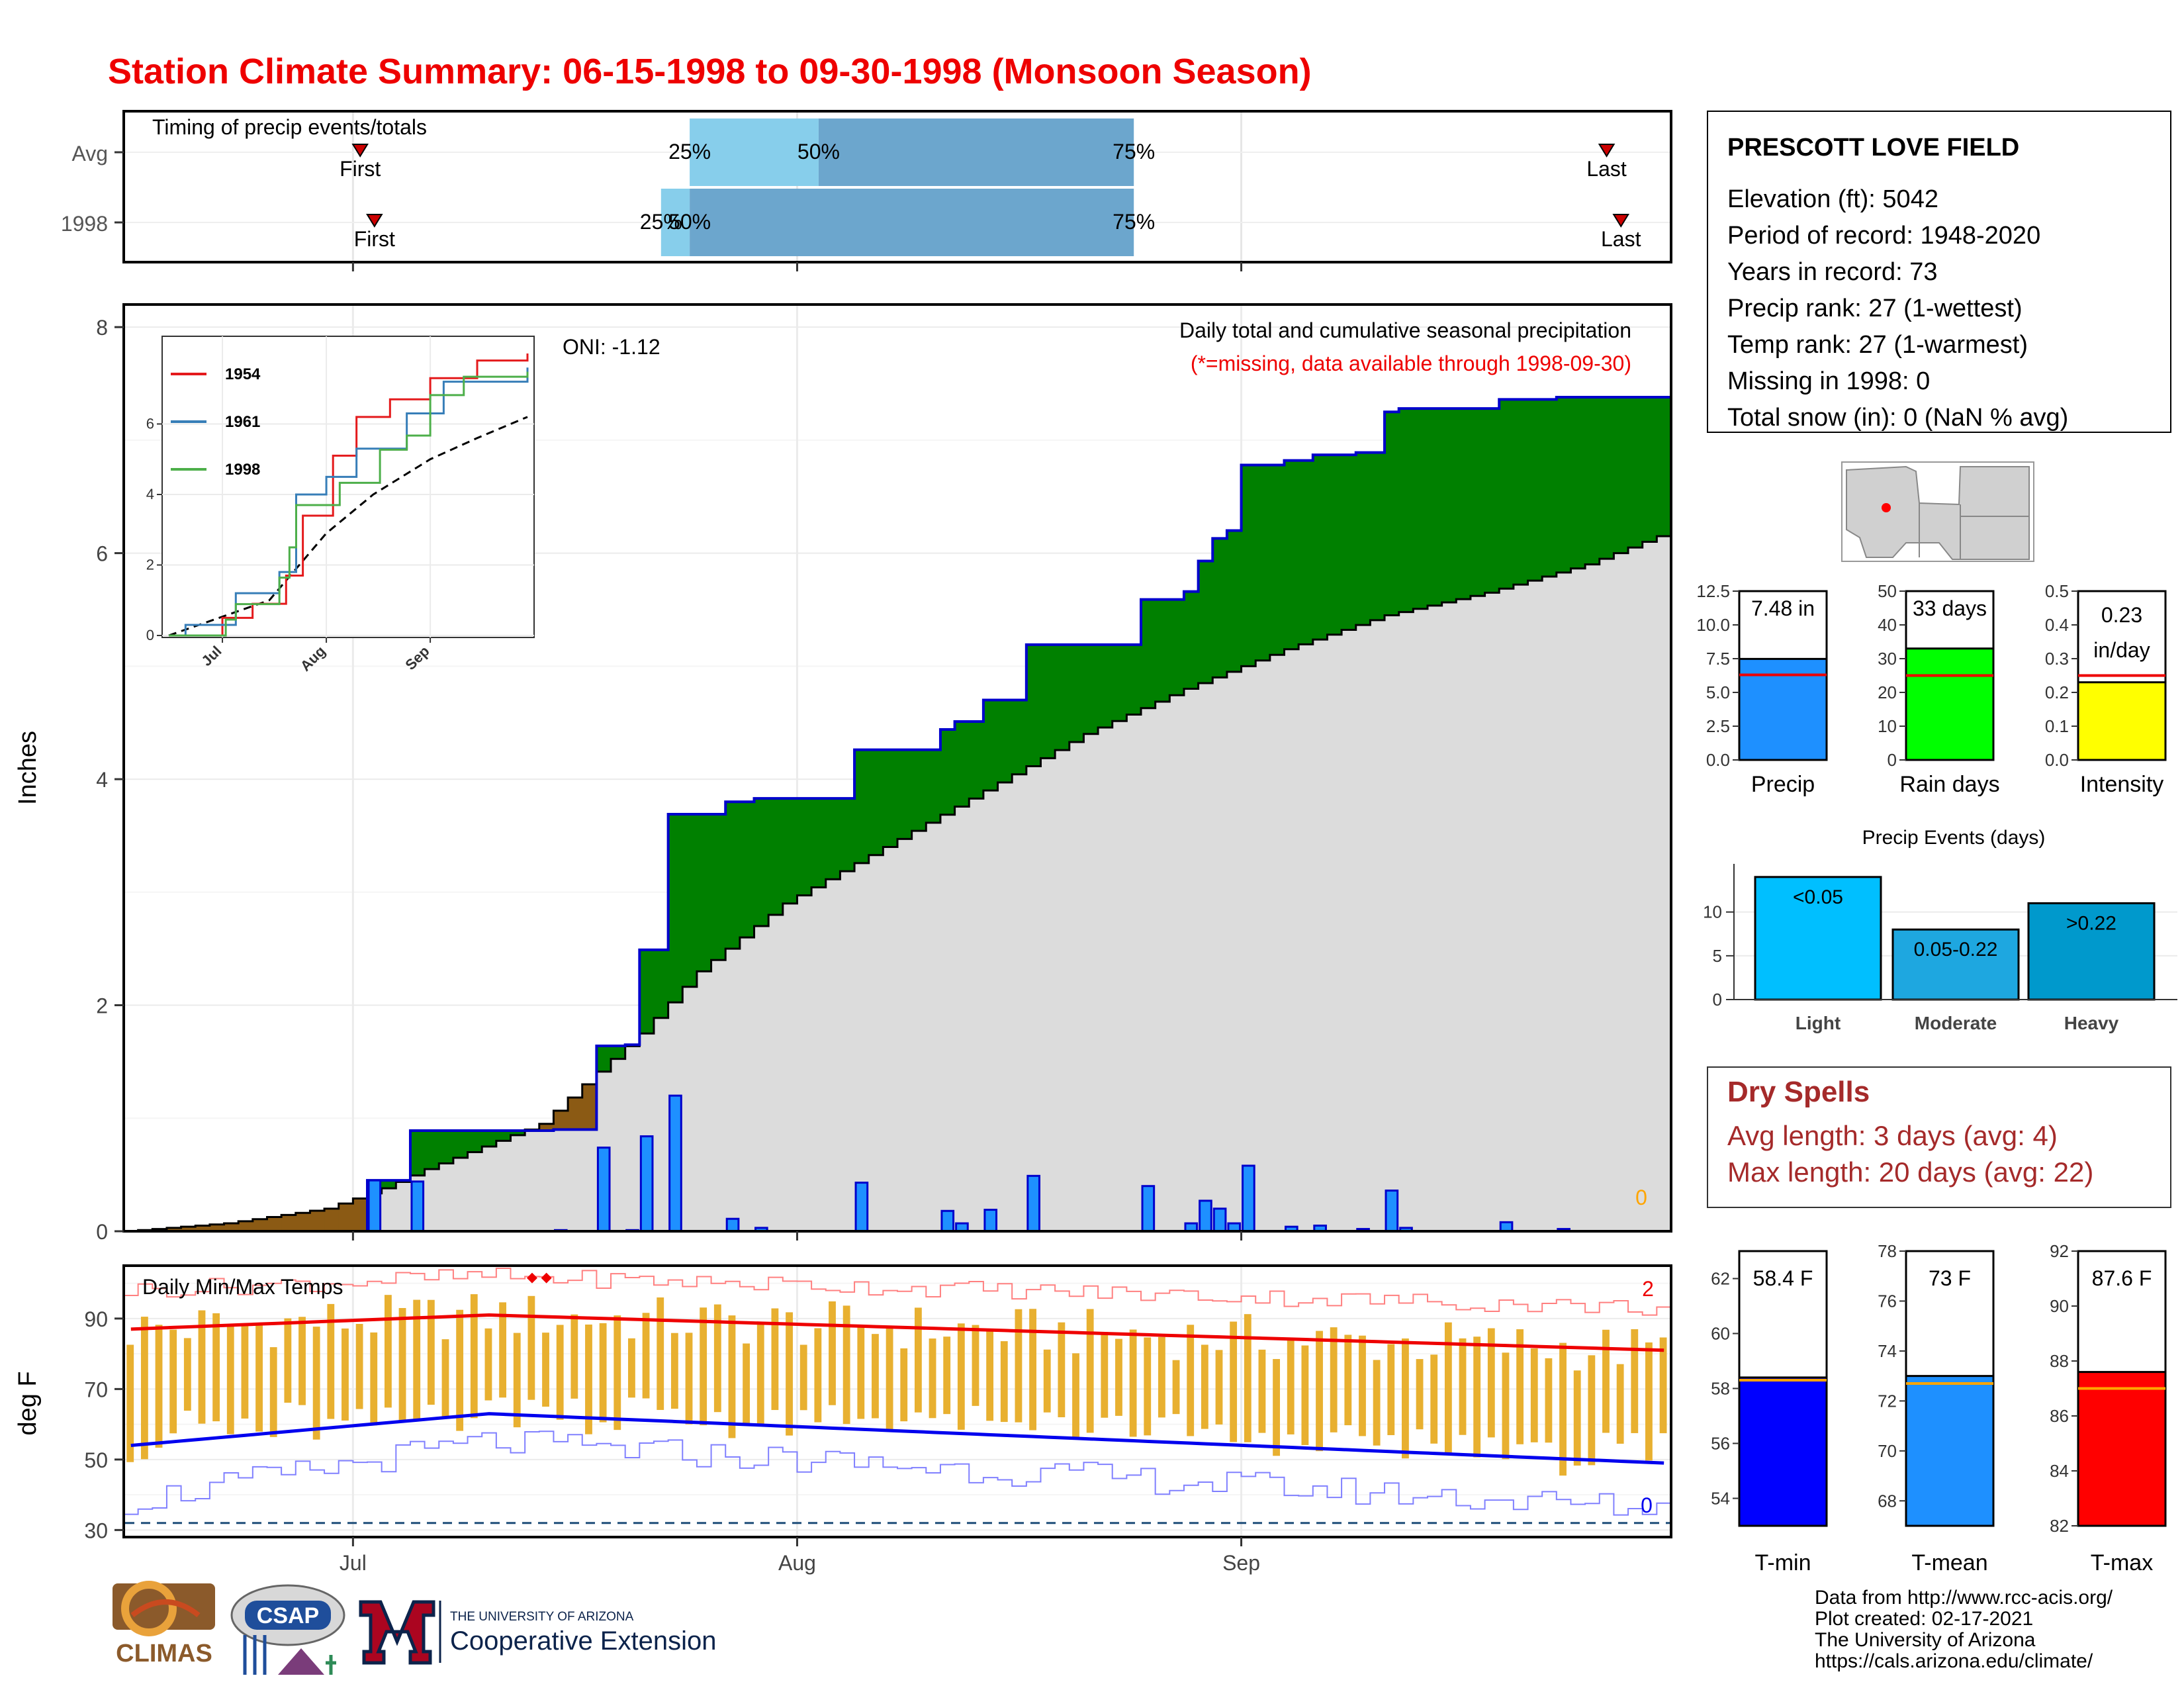  What do you see at coordinates (755, 152) in the screenshot?
I see `timing-bar-25-50-avg` at bounding box center [755, 152].